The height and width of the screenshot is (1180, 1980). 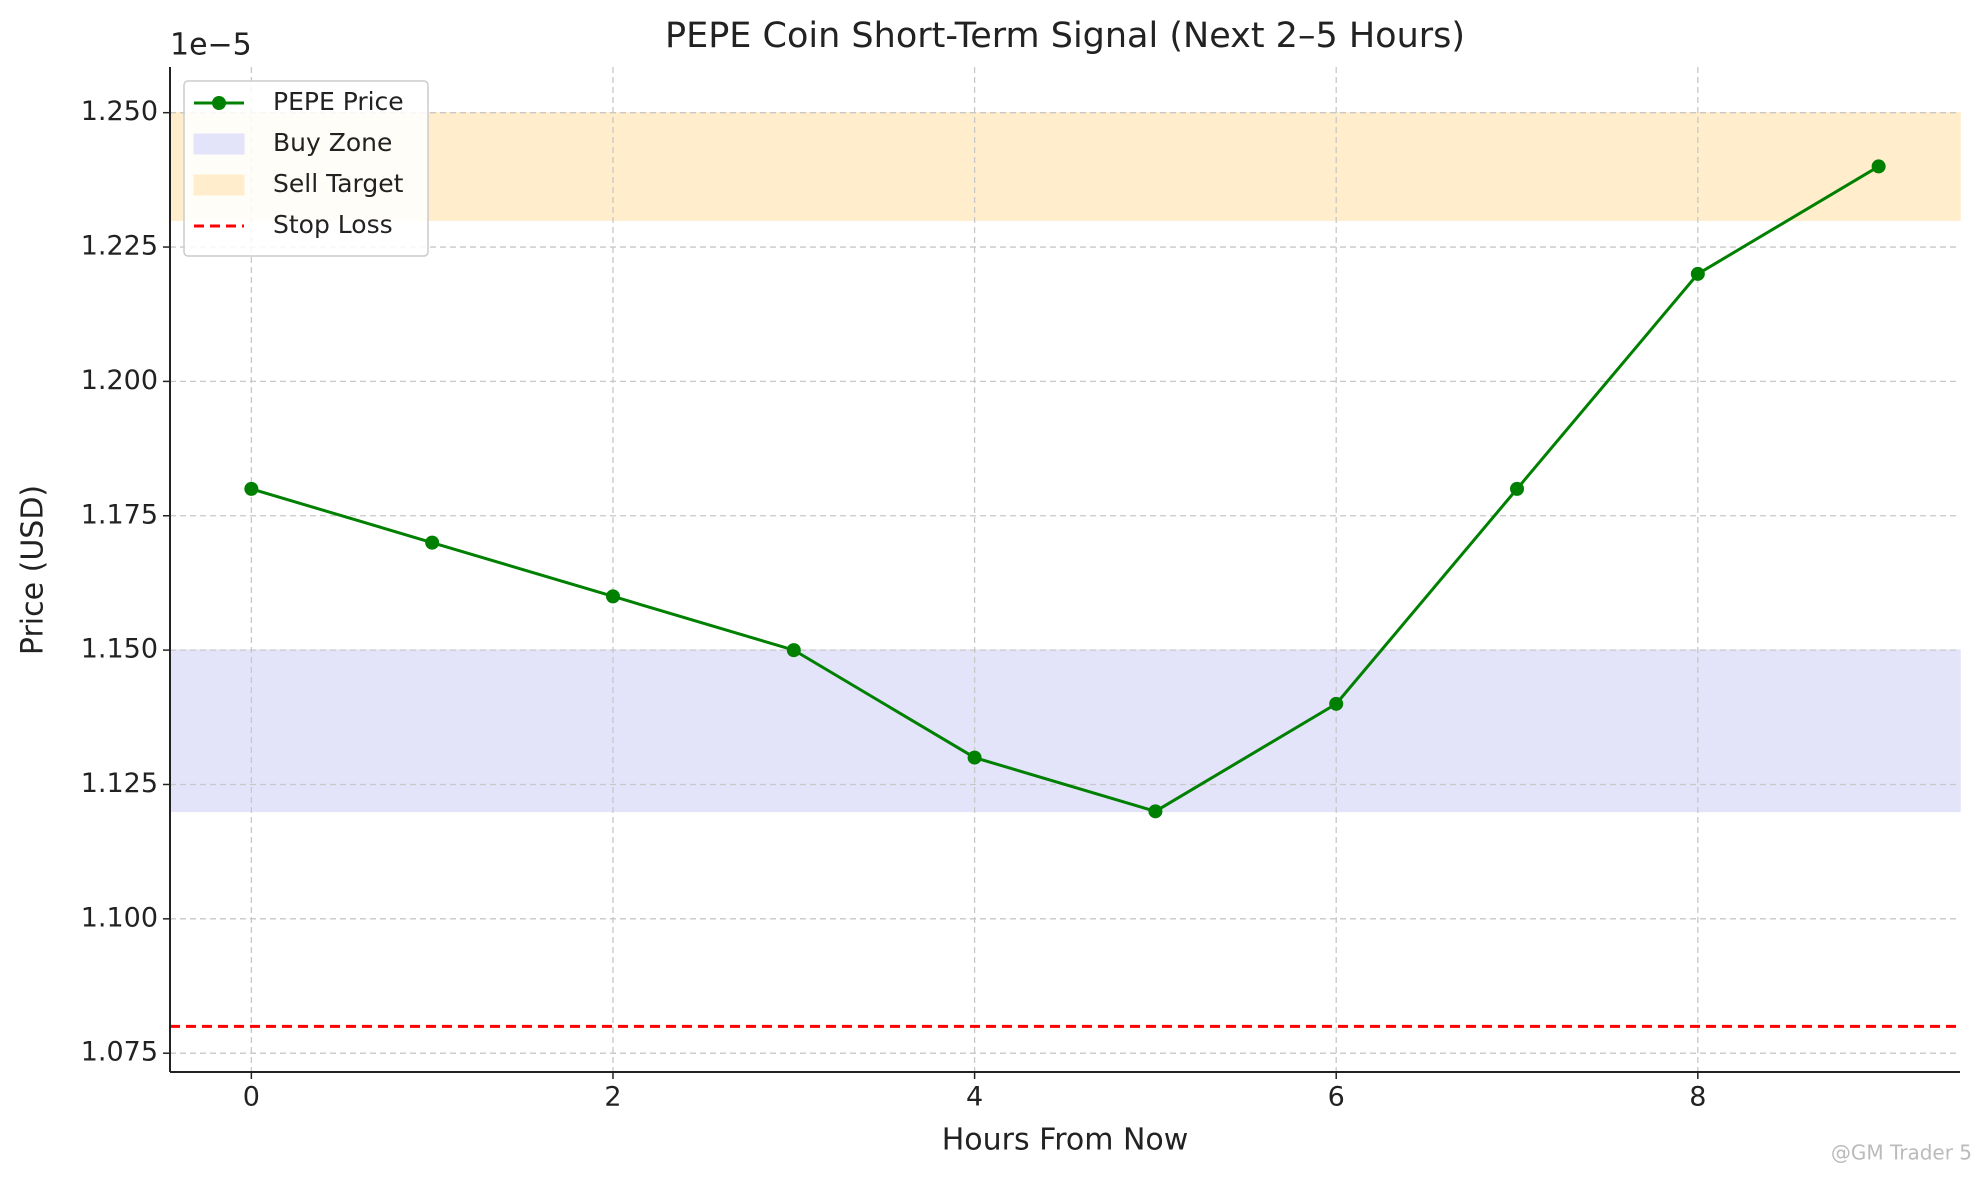 What do you see at coordinates (333, 224) in the screenshot?
I see `legend-label: Stop Loss` at bounding box center [333, 224].